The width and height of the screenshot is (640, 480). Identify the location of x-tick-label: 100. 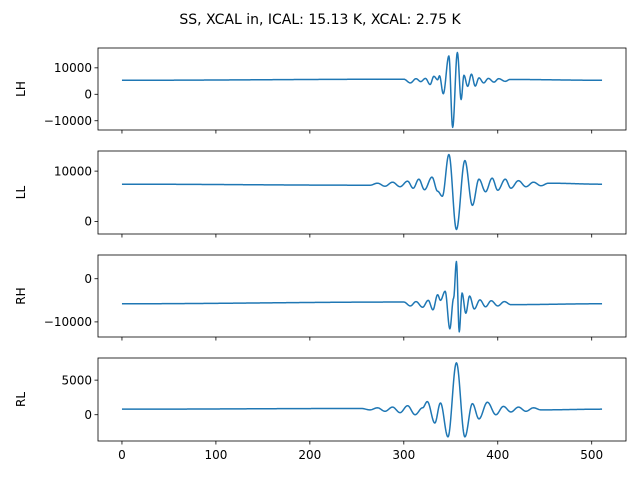
(215, 455).